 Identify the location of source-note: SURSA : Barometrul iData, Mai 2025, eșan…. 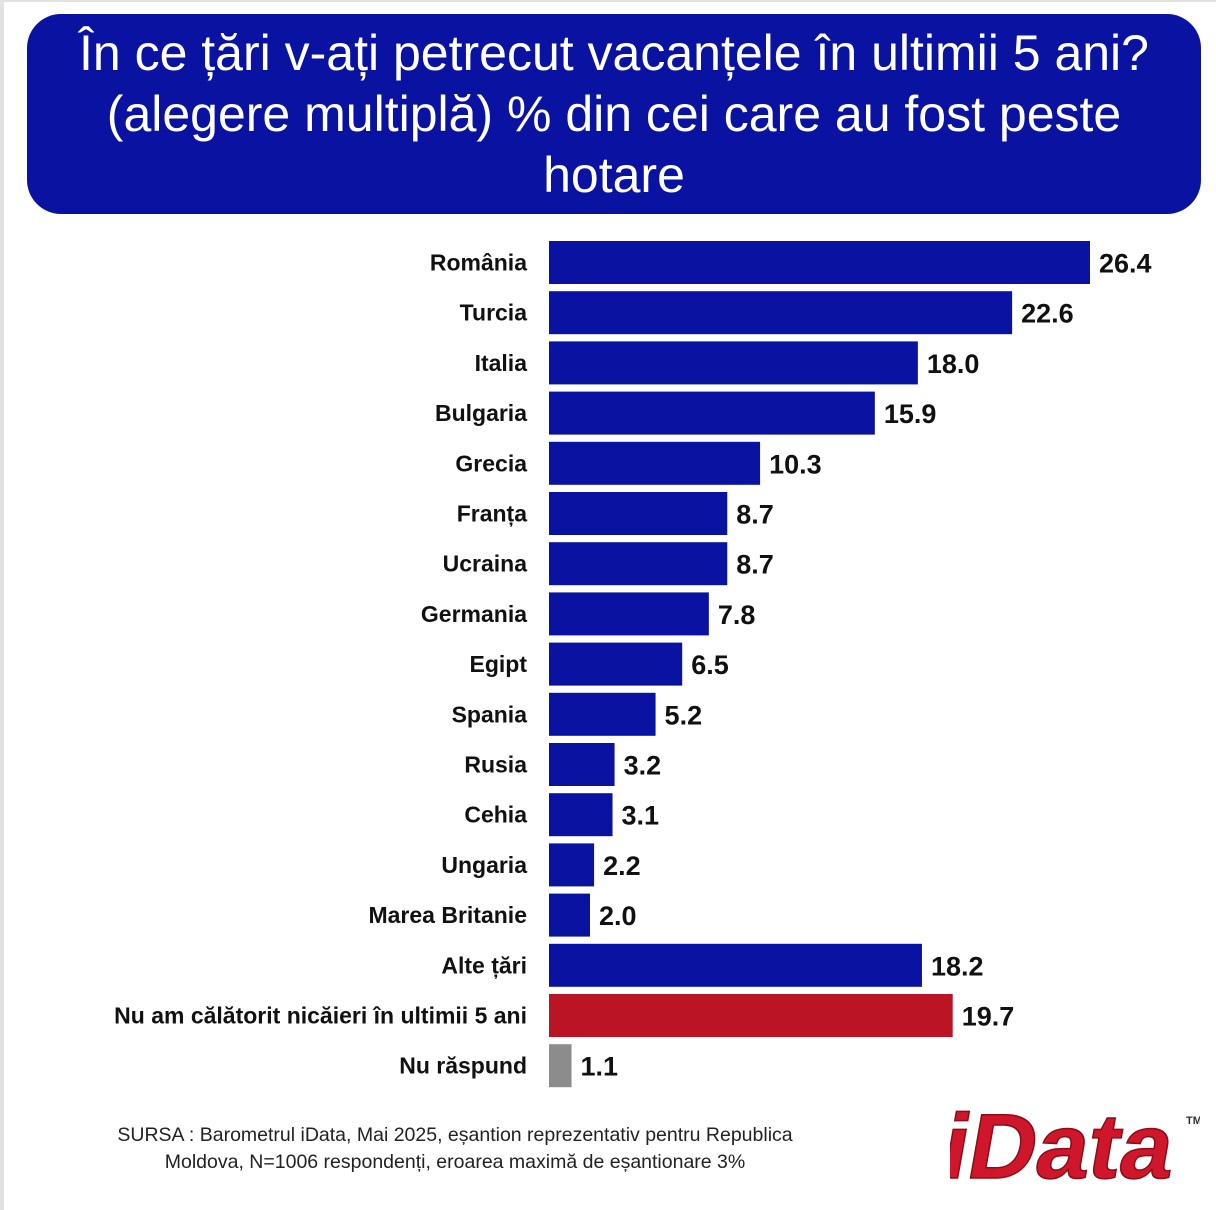
(455, 1149).